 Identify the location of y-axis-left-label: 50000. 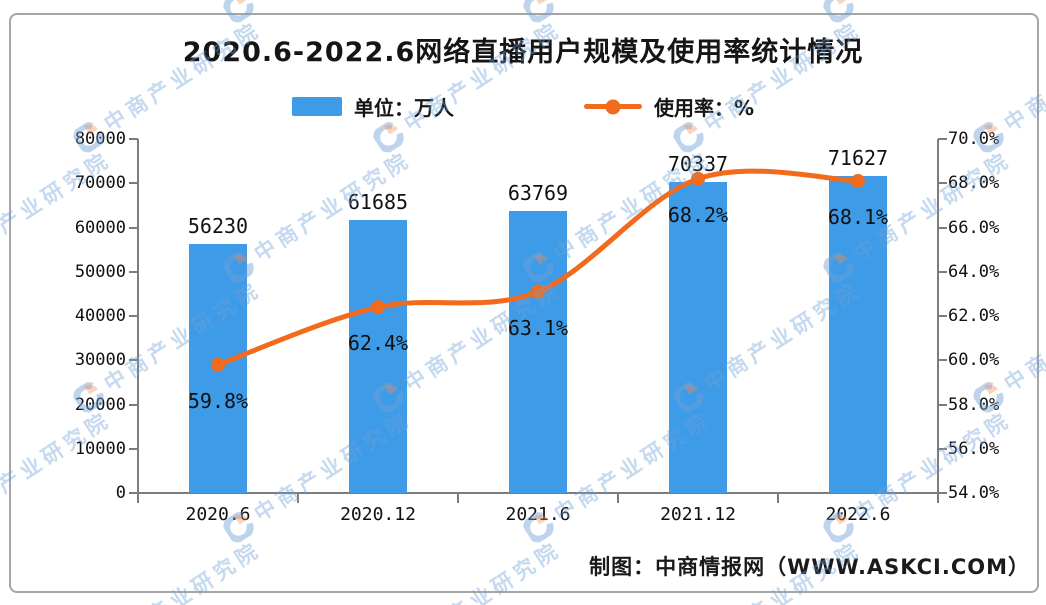
(100, 271).